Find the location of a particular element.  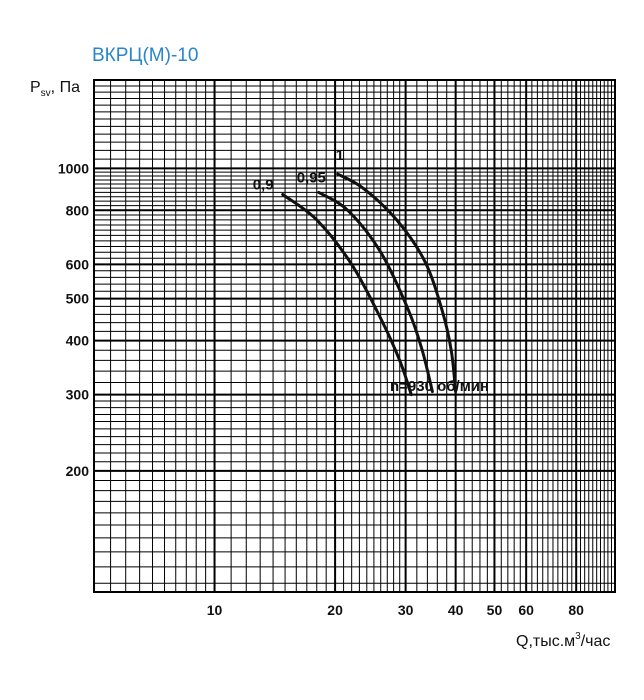

x-axis-label-sup: 3 is located at coordinates (578, 636).